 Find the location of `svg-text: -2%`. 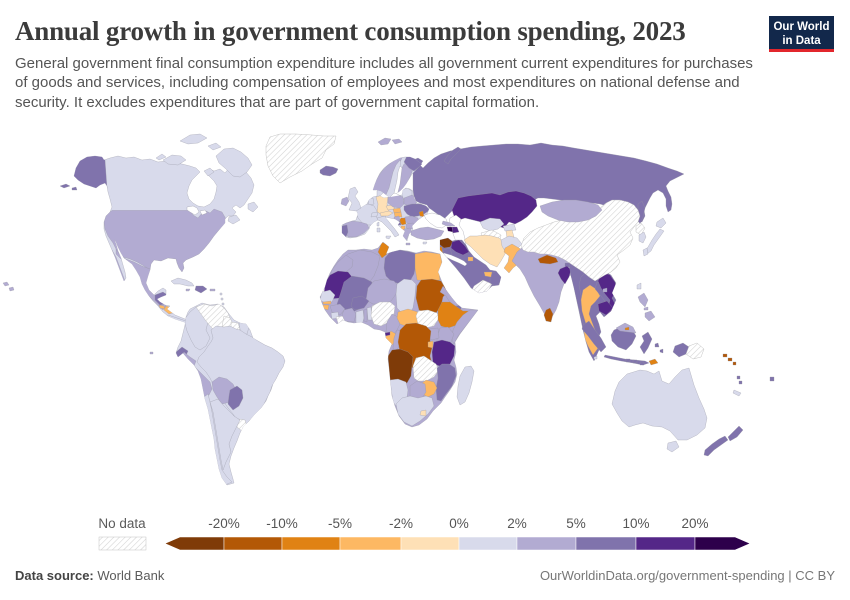

svg-text: -2% is located at coordinates (401, 523).